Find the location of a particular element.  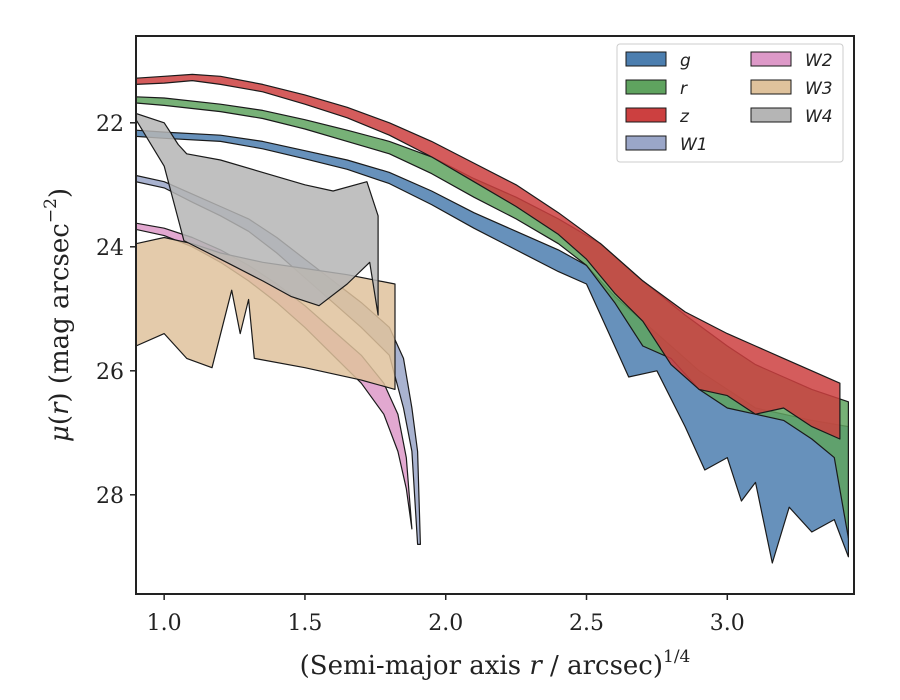

y-axis-label: μ(r) (mag arcsec−2) is located at coordinates (58, 315).